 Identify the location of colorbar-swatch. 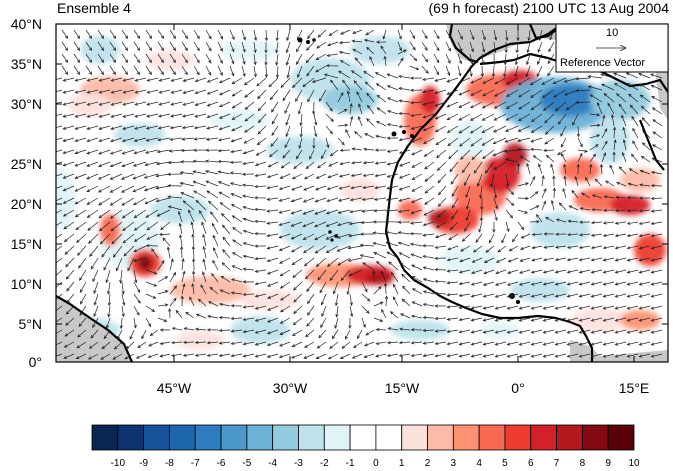
(440, 437).